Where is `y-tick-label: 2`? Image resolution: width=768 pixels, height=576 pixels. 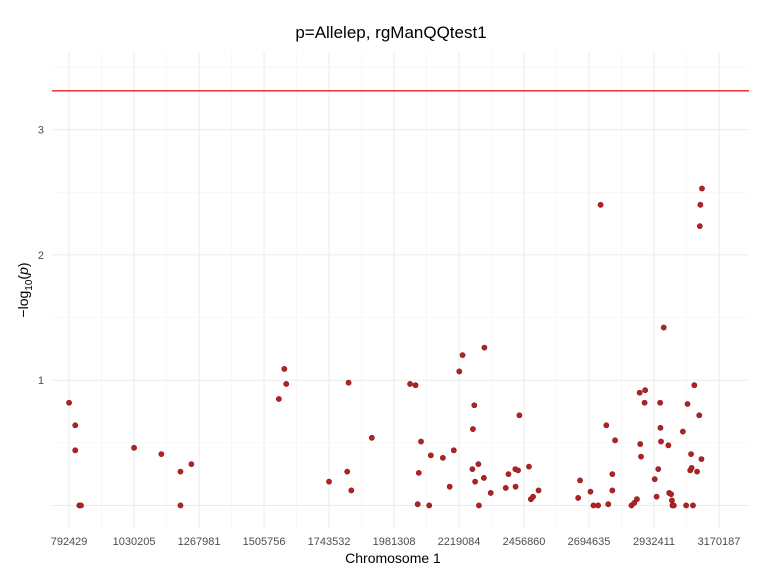 y-tick-label: 2 is located at coordinates (41, 256).